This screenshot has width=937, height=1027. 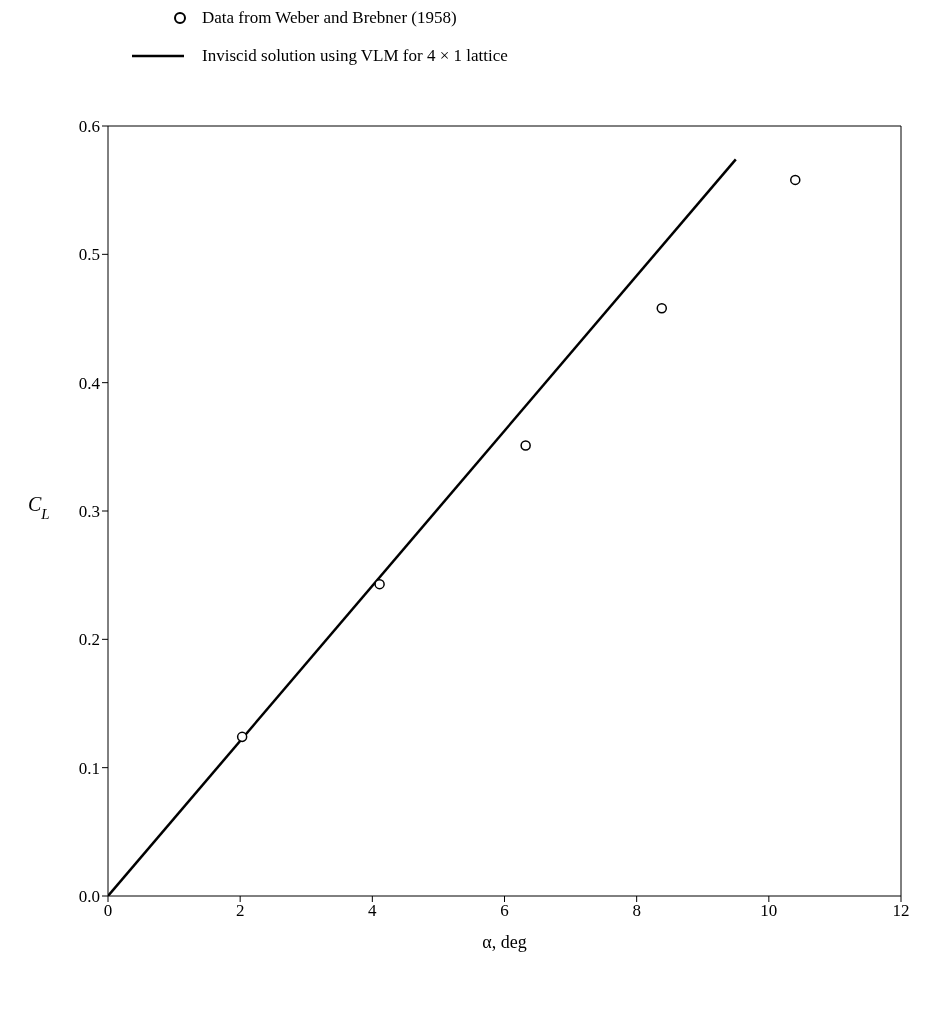 I want to click on x-tick-label: 10, so click(x=769, y=911).